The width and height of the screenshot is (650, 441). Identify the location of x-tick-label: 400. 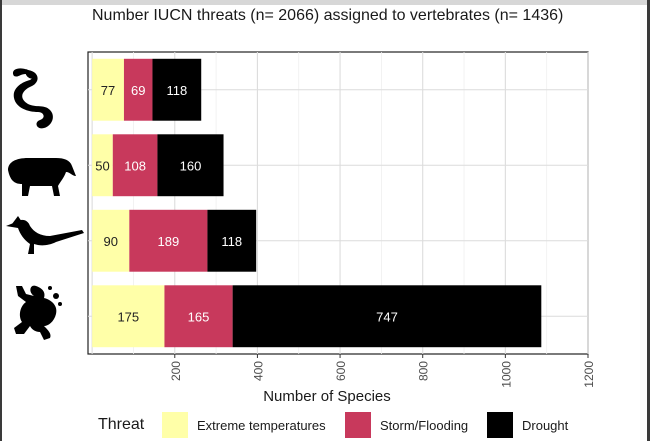
(258, 371).